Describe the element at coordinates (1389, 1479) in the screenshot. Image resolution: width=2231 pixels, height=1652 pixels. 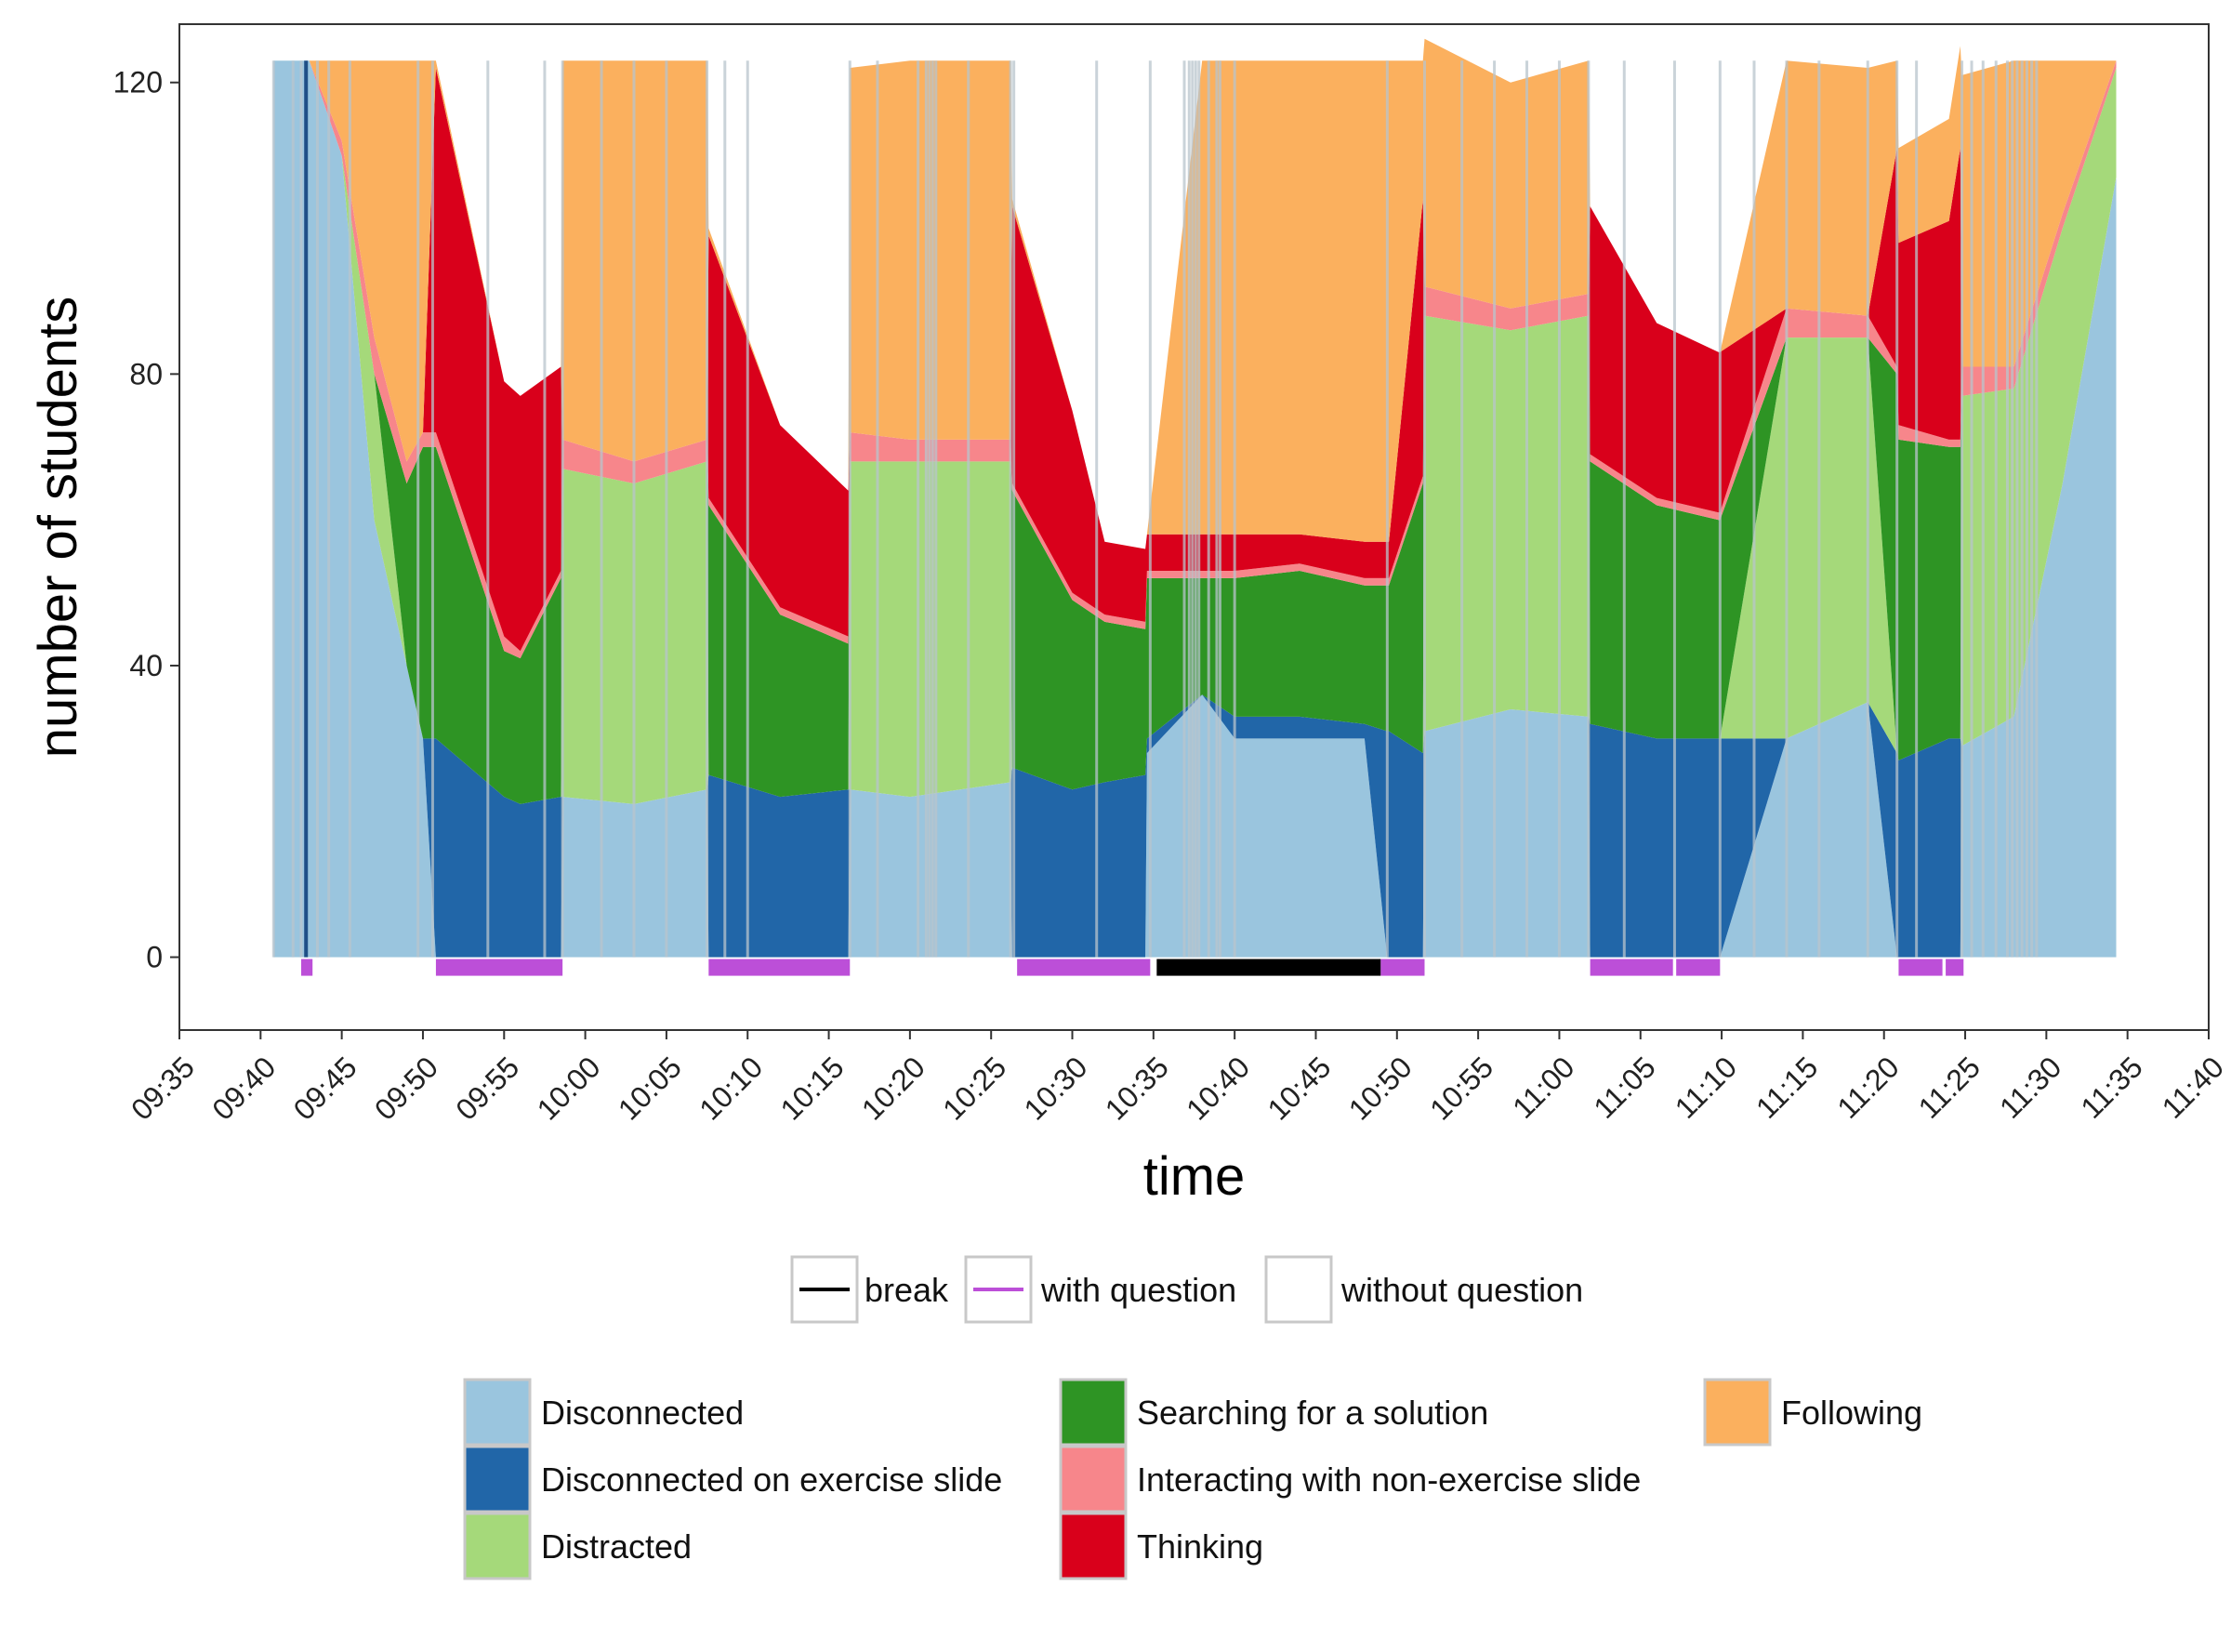
I see `legend-label: Interacting with non-exercise slide` at that location.